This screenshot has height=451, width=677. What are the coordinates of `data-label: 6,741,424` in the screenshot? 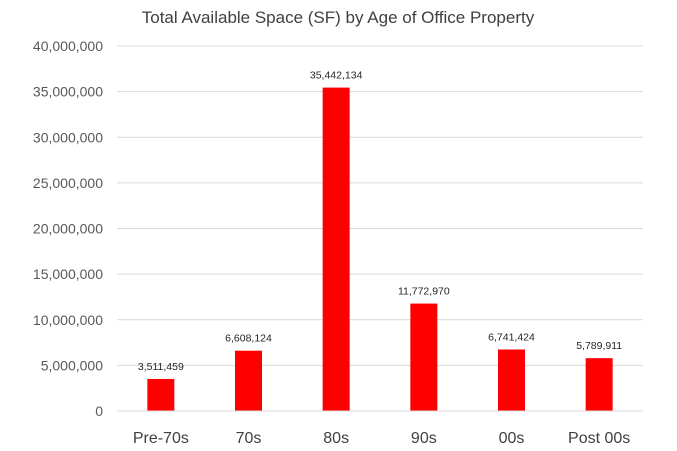 It's located at (511, 337).